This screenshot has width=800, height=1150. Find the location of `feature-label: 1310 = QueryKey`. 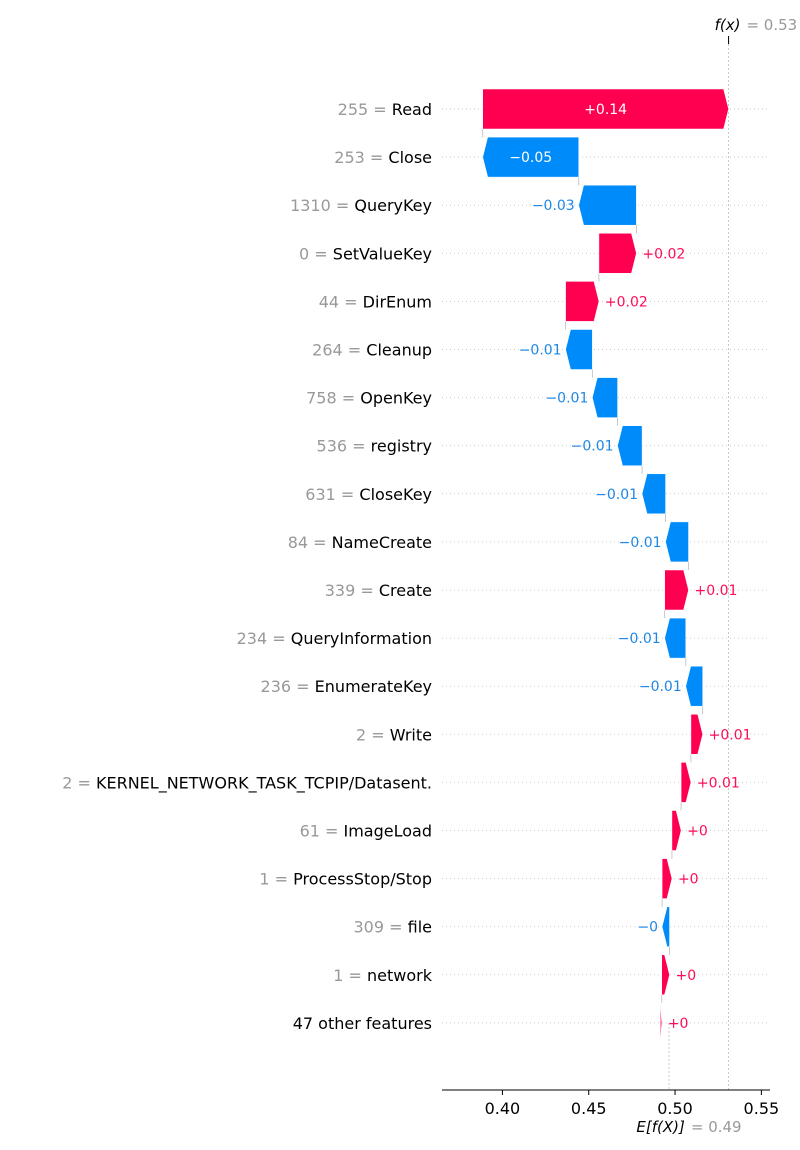

feature-label: 1310 = QueryKey is located at coordinates (361, 205).